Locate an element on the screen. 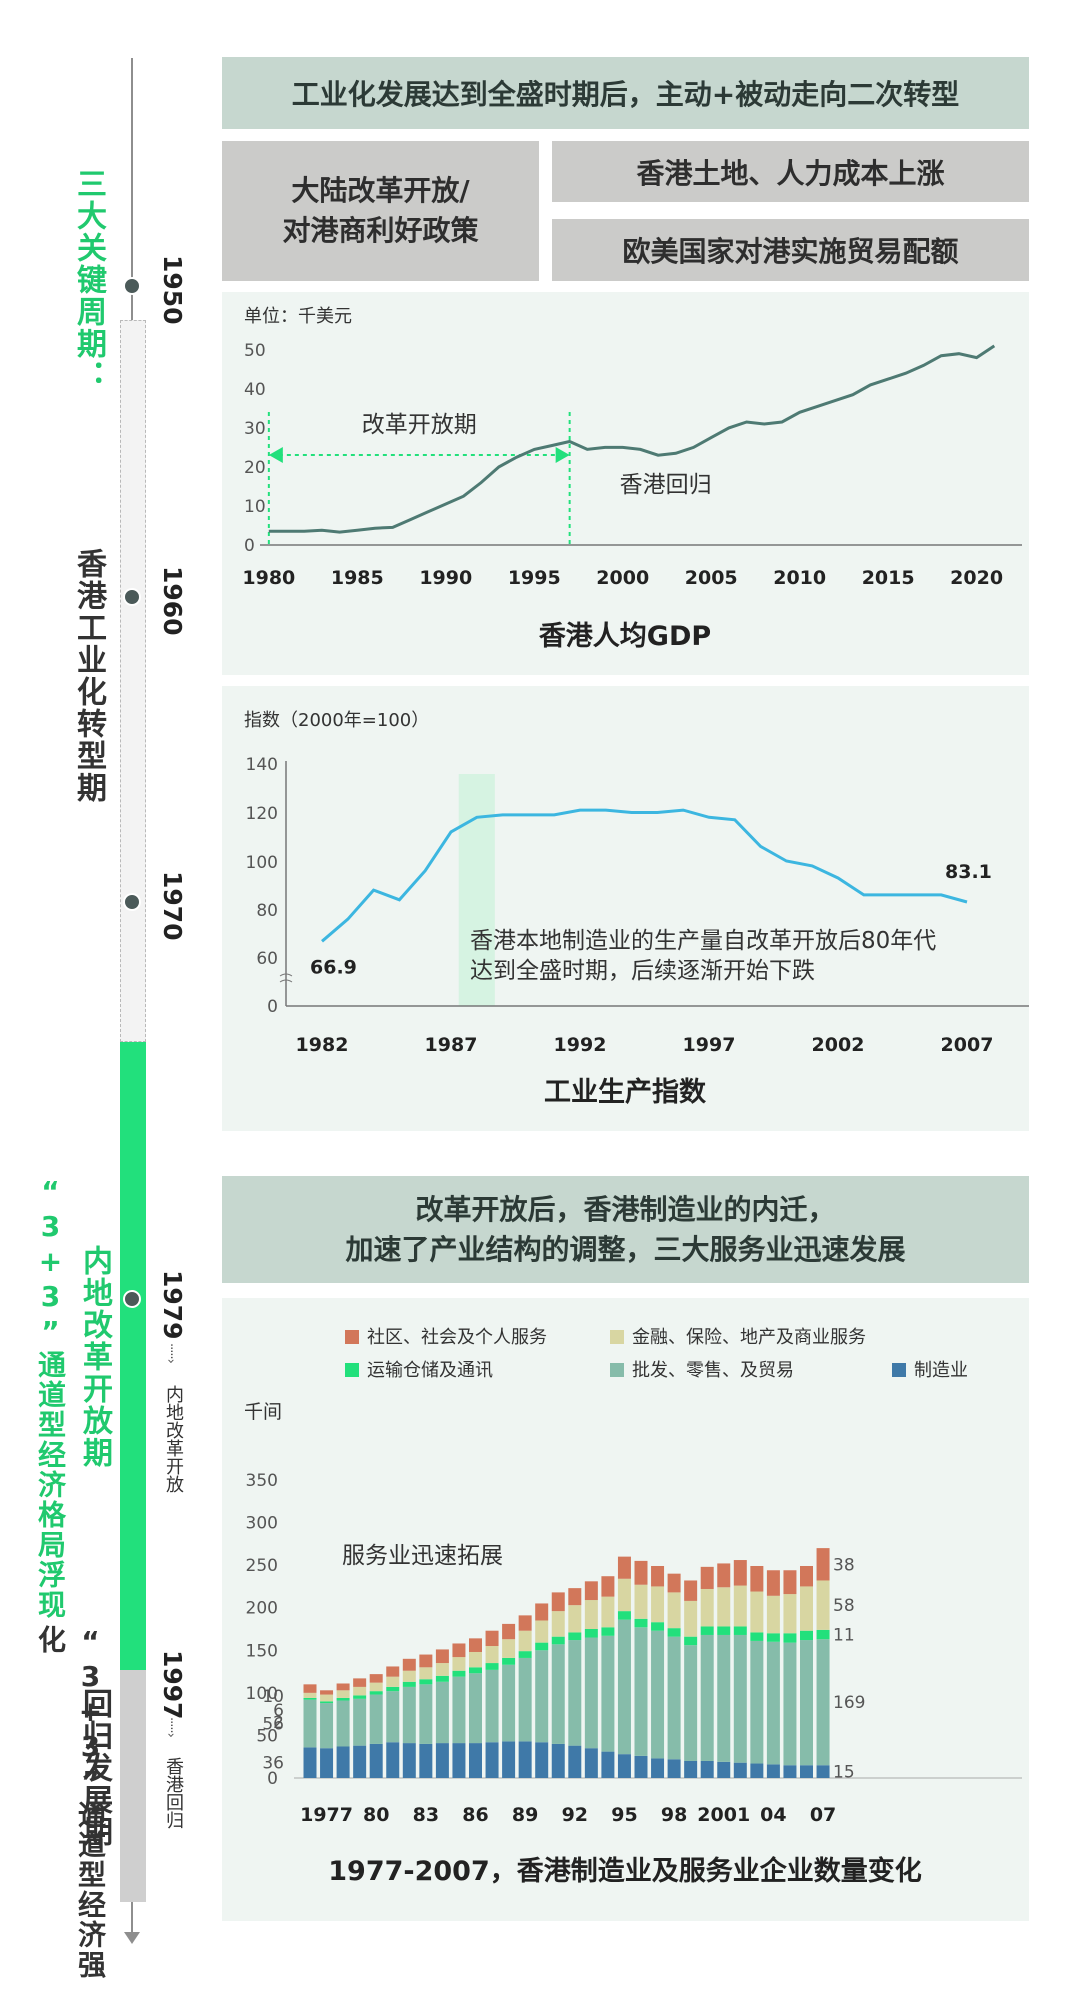 This screenshot has width=1080, height=1994. bar-1980-s0 is located at coordinates (376, 1760).